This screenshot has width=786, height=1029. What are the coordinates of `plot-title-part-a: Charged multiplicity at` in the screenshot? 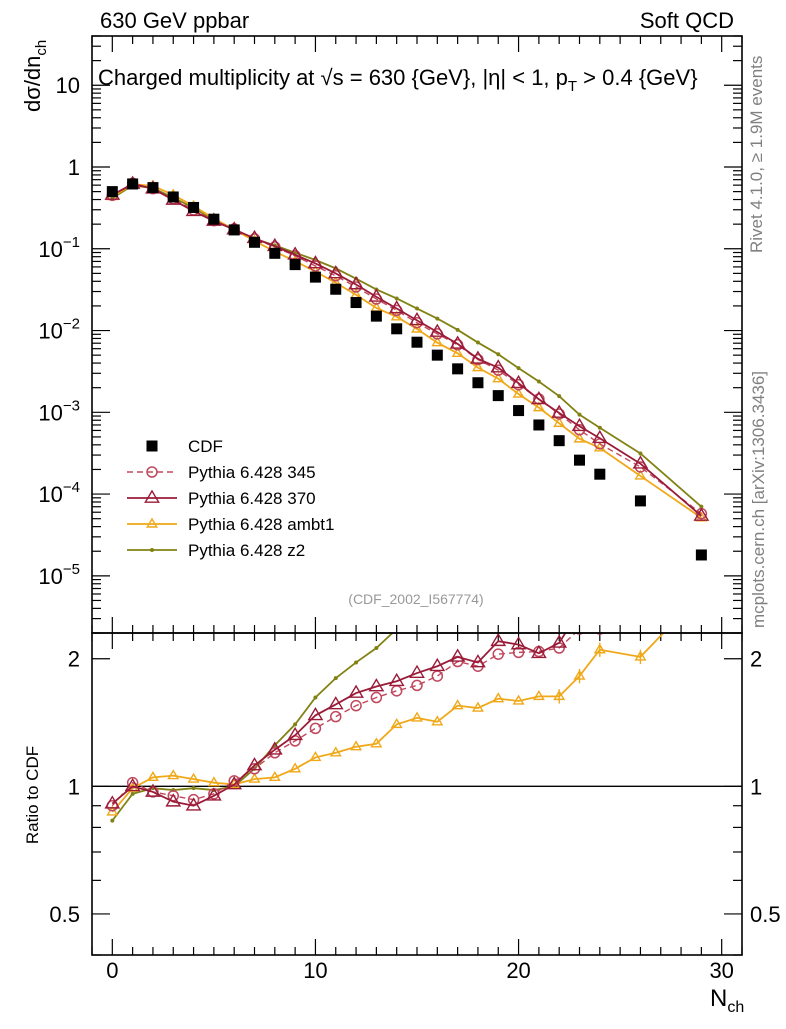 It's located at (209, 77).